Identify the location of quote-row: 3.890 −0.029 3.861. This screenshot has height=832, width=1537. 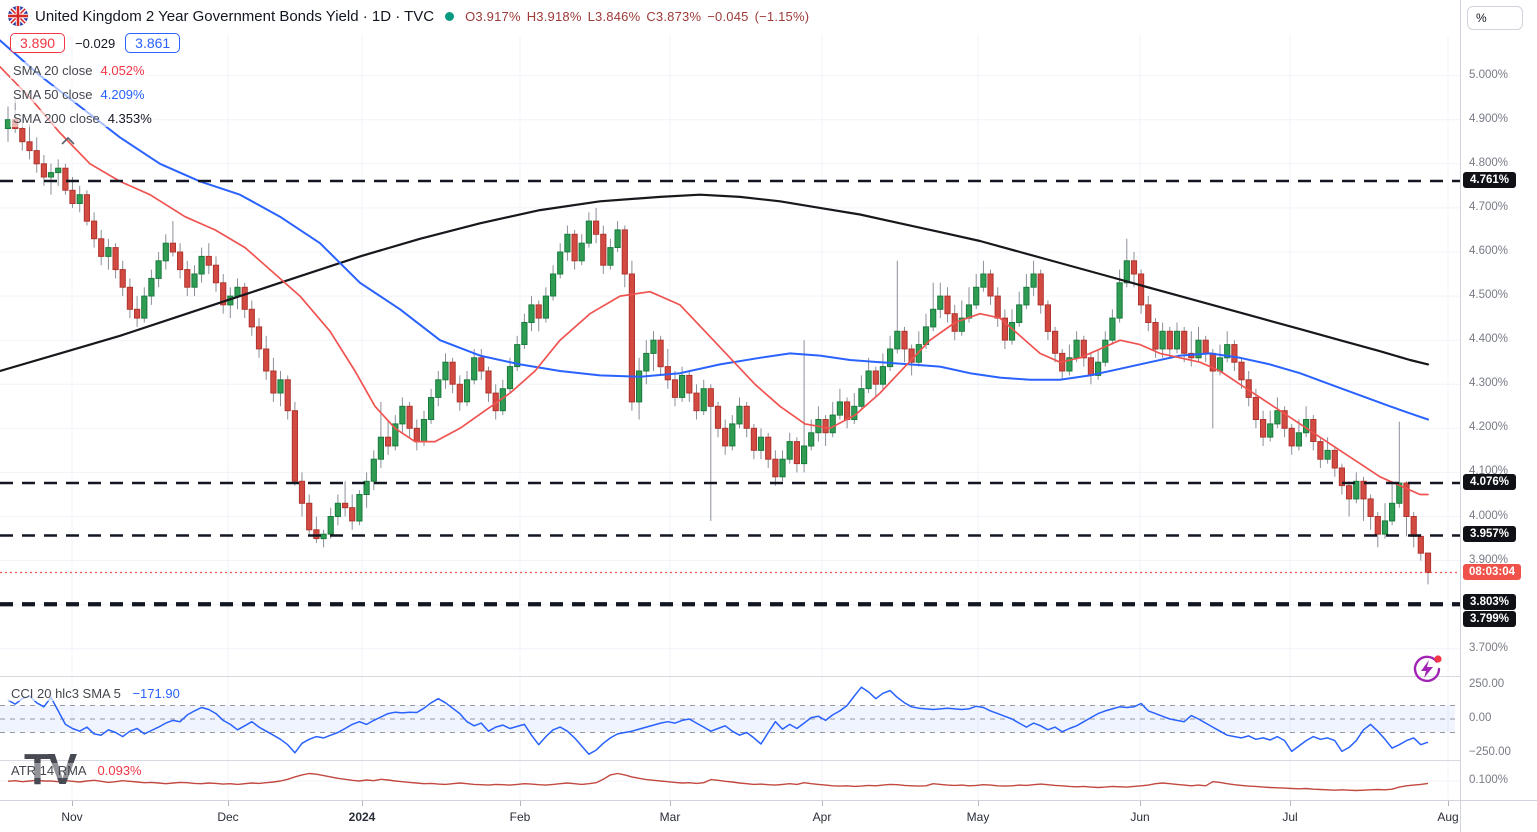
(95, 43).